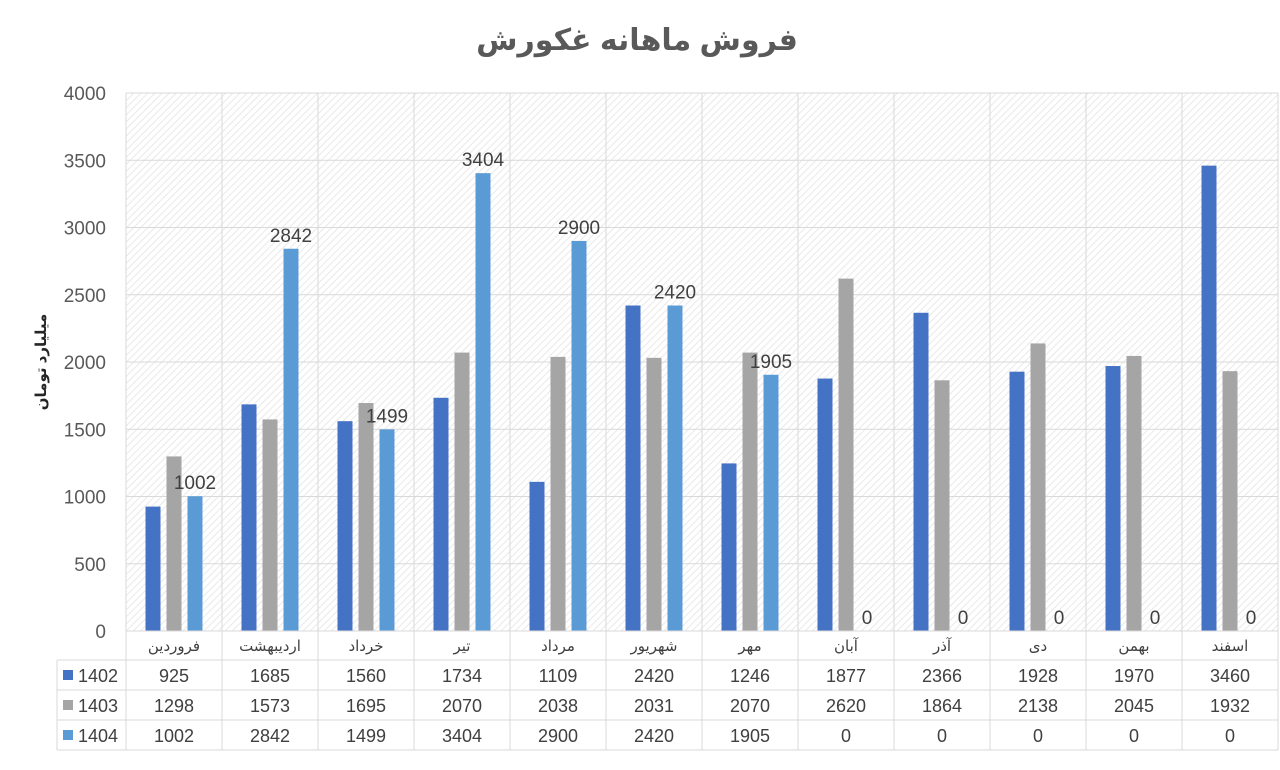  Describe the element at coordinates (174, 646) in the screenshot. I see `x-tick-label: فروردین` at that location.